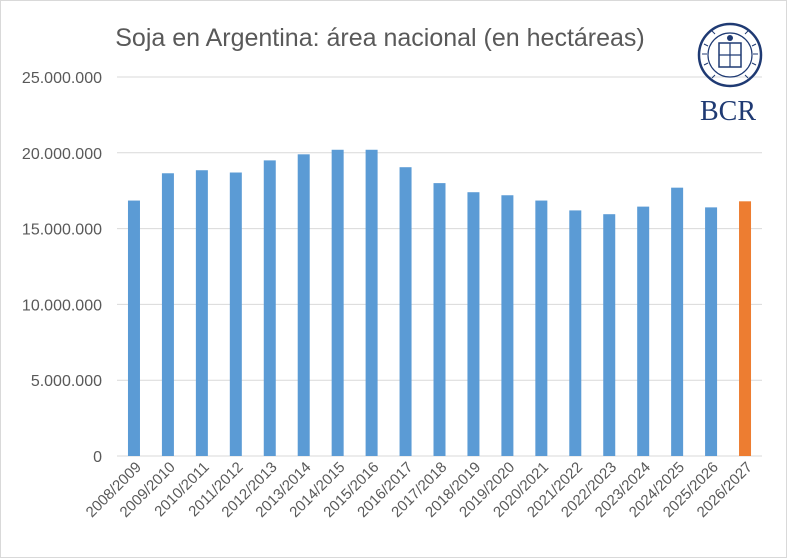  I want to click on bar-2020-2021, so click(541, 328).